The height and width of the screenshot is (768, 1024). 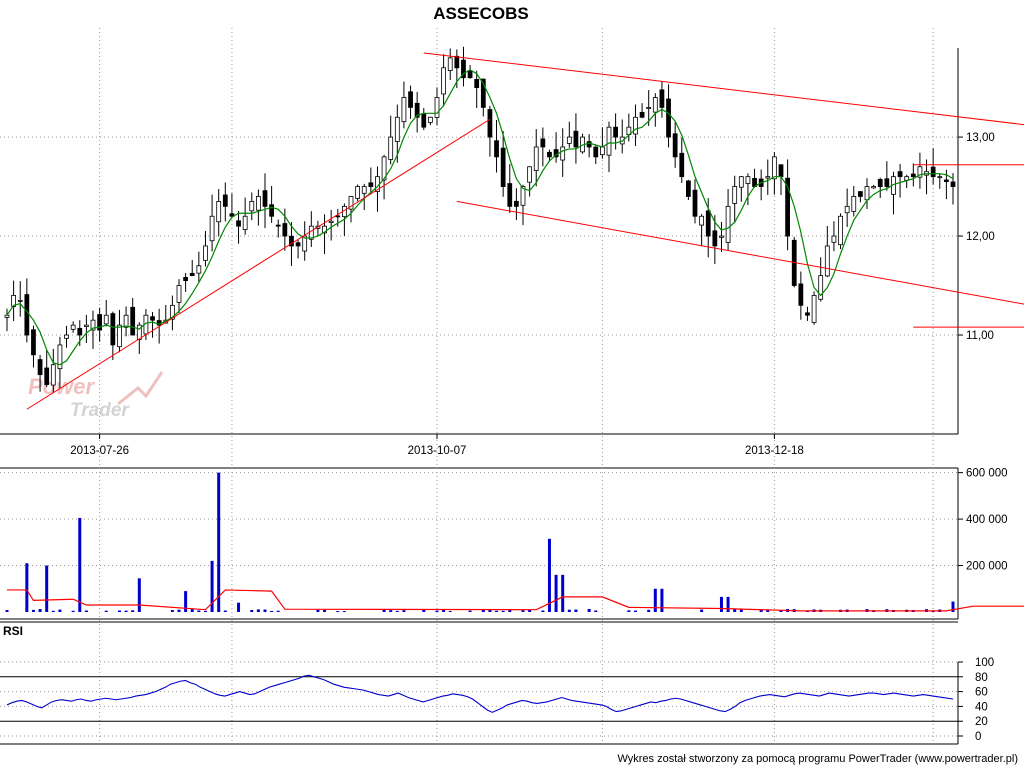 What do you see at coordinates (981, 693) in the screenshot?
I see `rsi-y-tick-label: 60` at bounding box center [981, 693].